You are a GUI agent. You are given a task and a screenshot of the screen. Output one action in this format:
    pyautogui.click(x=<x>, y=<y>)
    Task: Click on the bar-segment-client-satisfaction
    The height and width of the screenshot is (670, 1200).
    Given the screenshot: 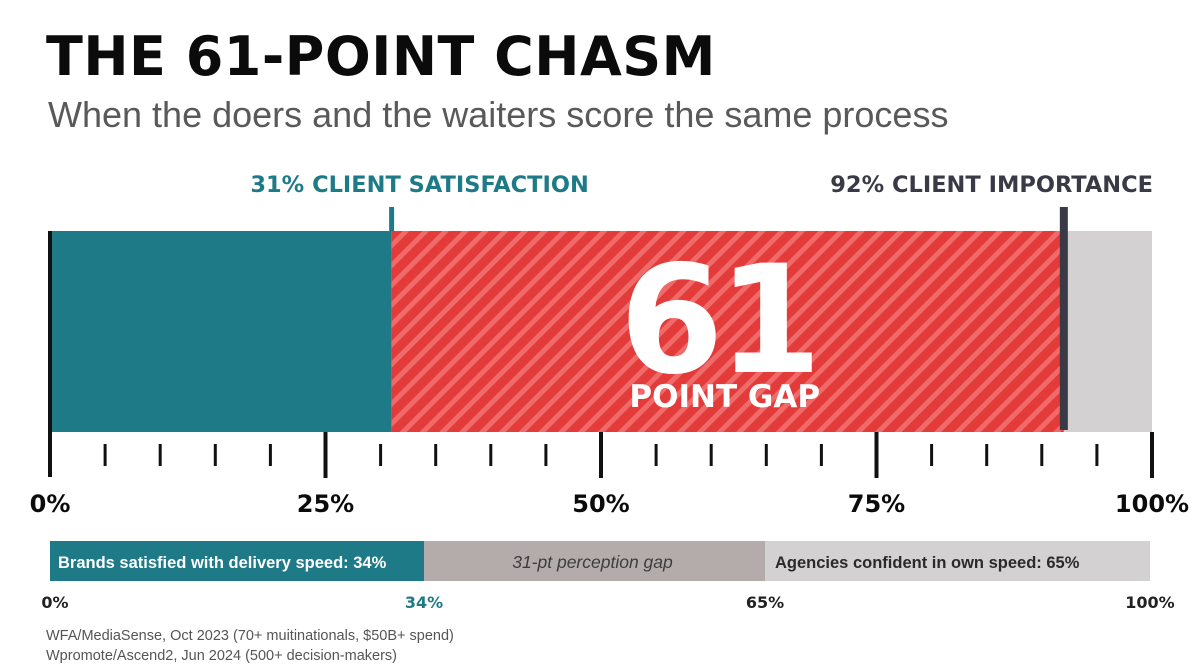 What is the action you would take?
    pyautogui.click(x=221, y=331)
    